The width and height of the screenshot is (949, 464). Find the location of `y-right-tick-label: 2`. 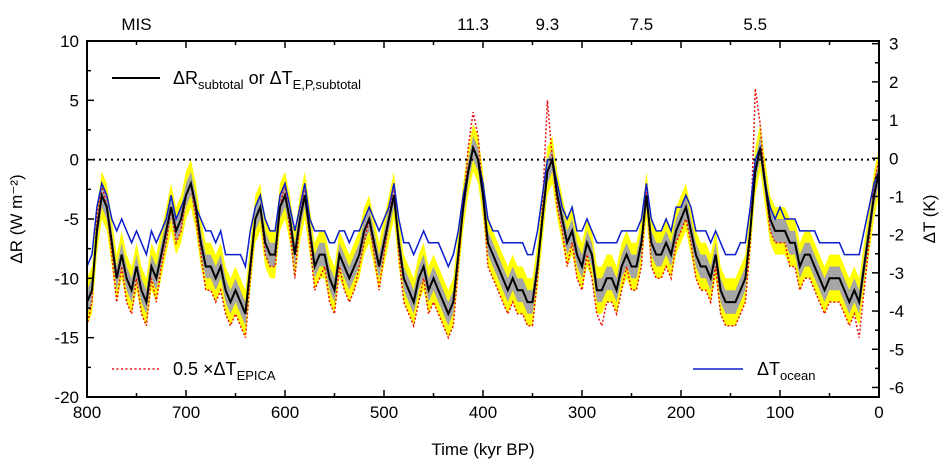

y-right-tick-label: 2 is located at coordinates (893, 82).